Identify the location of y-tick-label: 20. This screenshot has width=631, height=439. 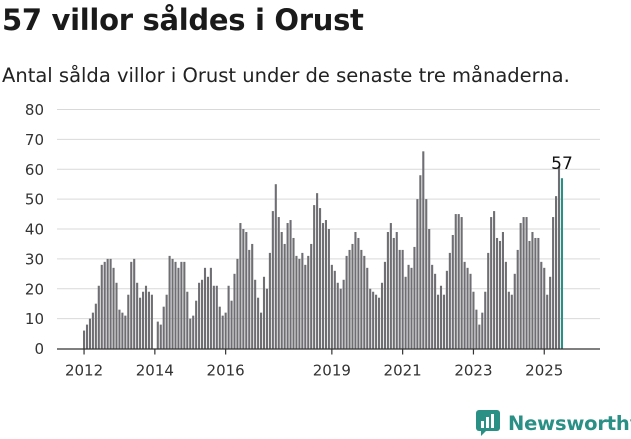
(34, 289).